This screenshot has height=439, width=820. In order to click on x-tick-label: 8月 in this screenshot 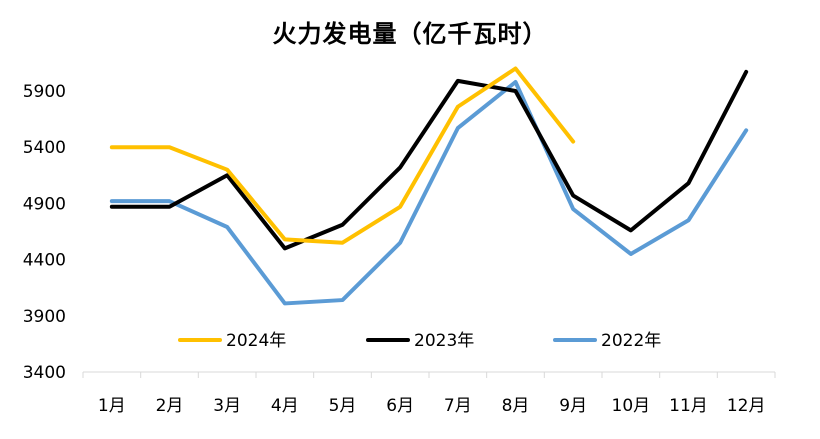, I will do `click(516, 406)`.